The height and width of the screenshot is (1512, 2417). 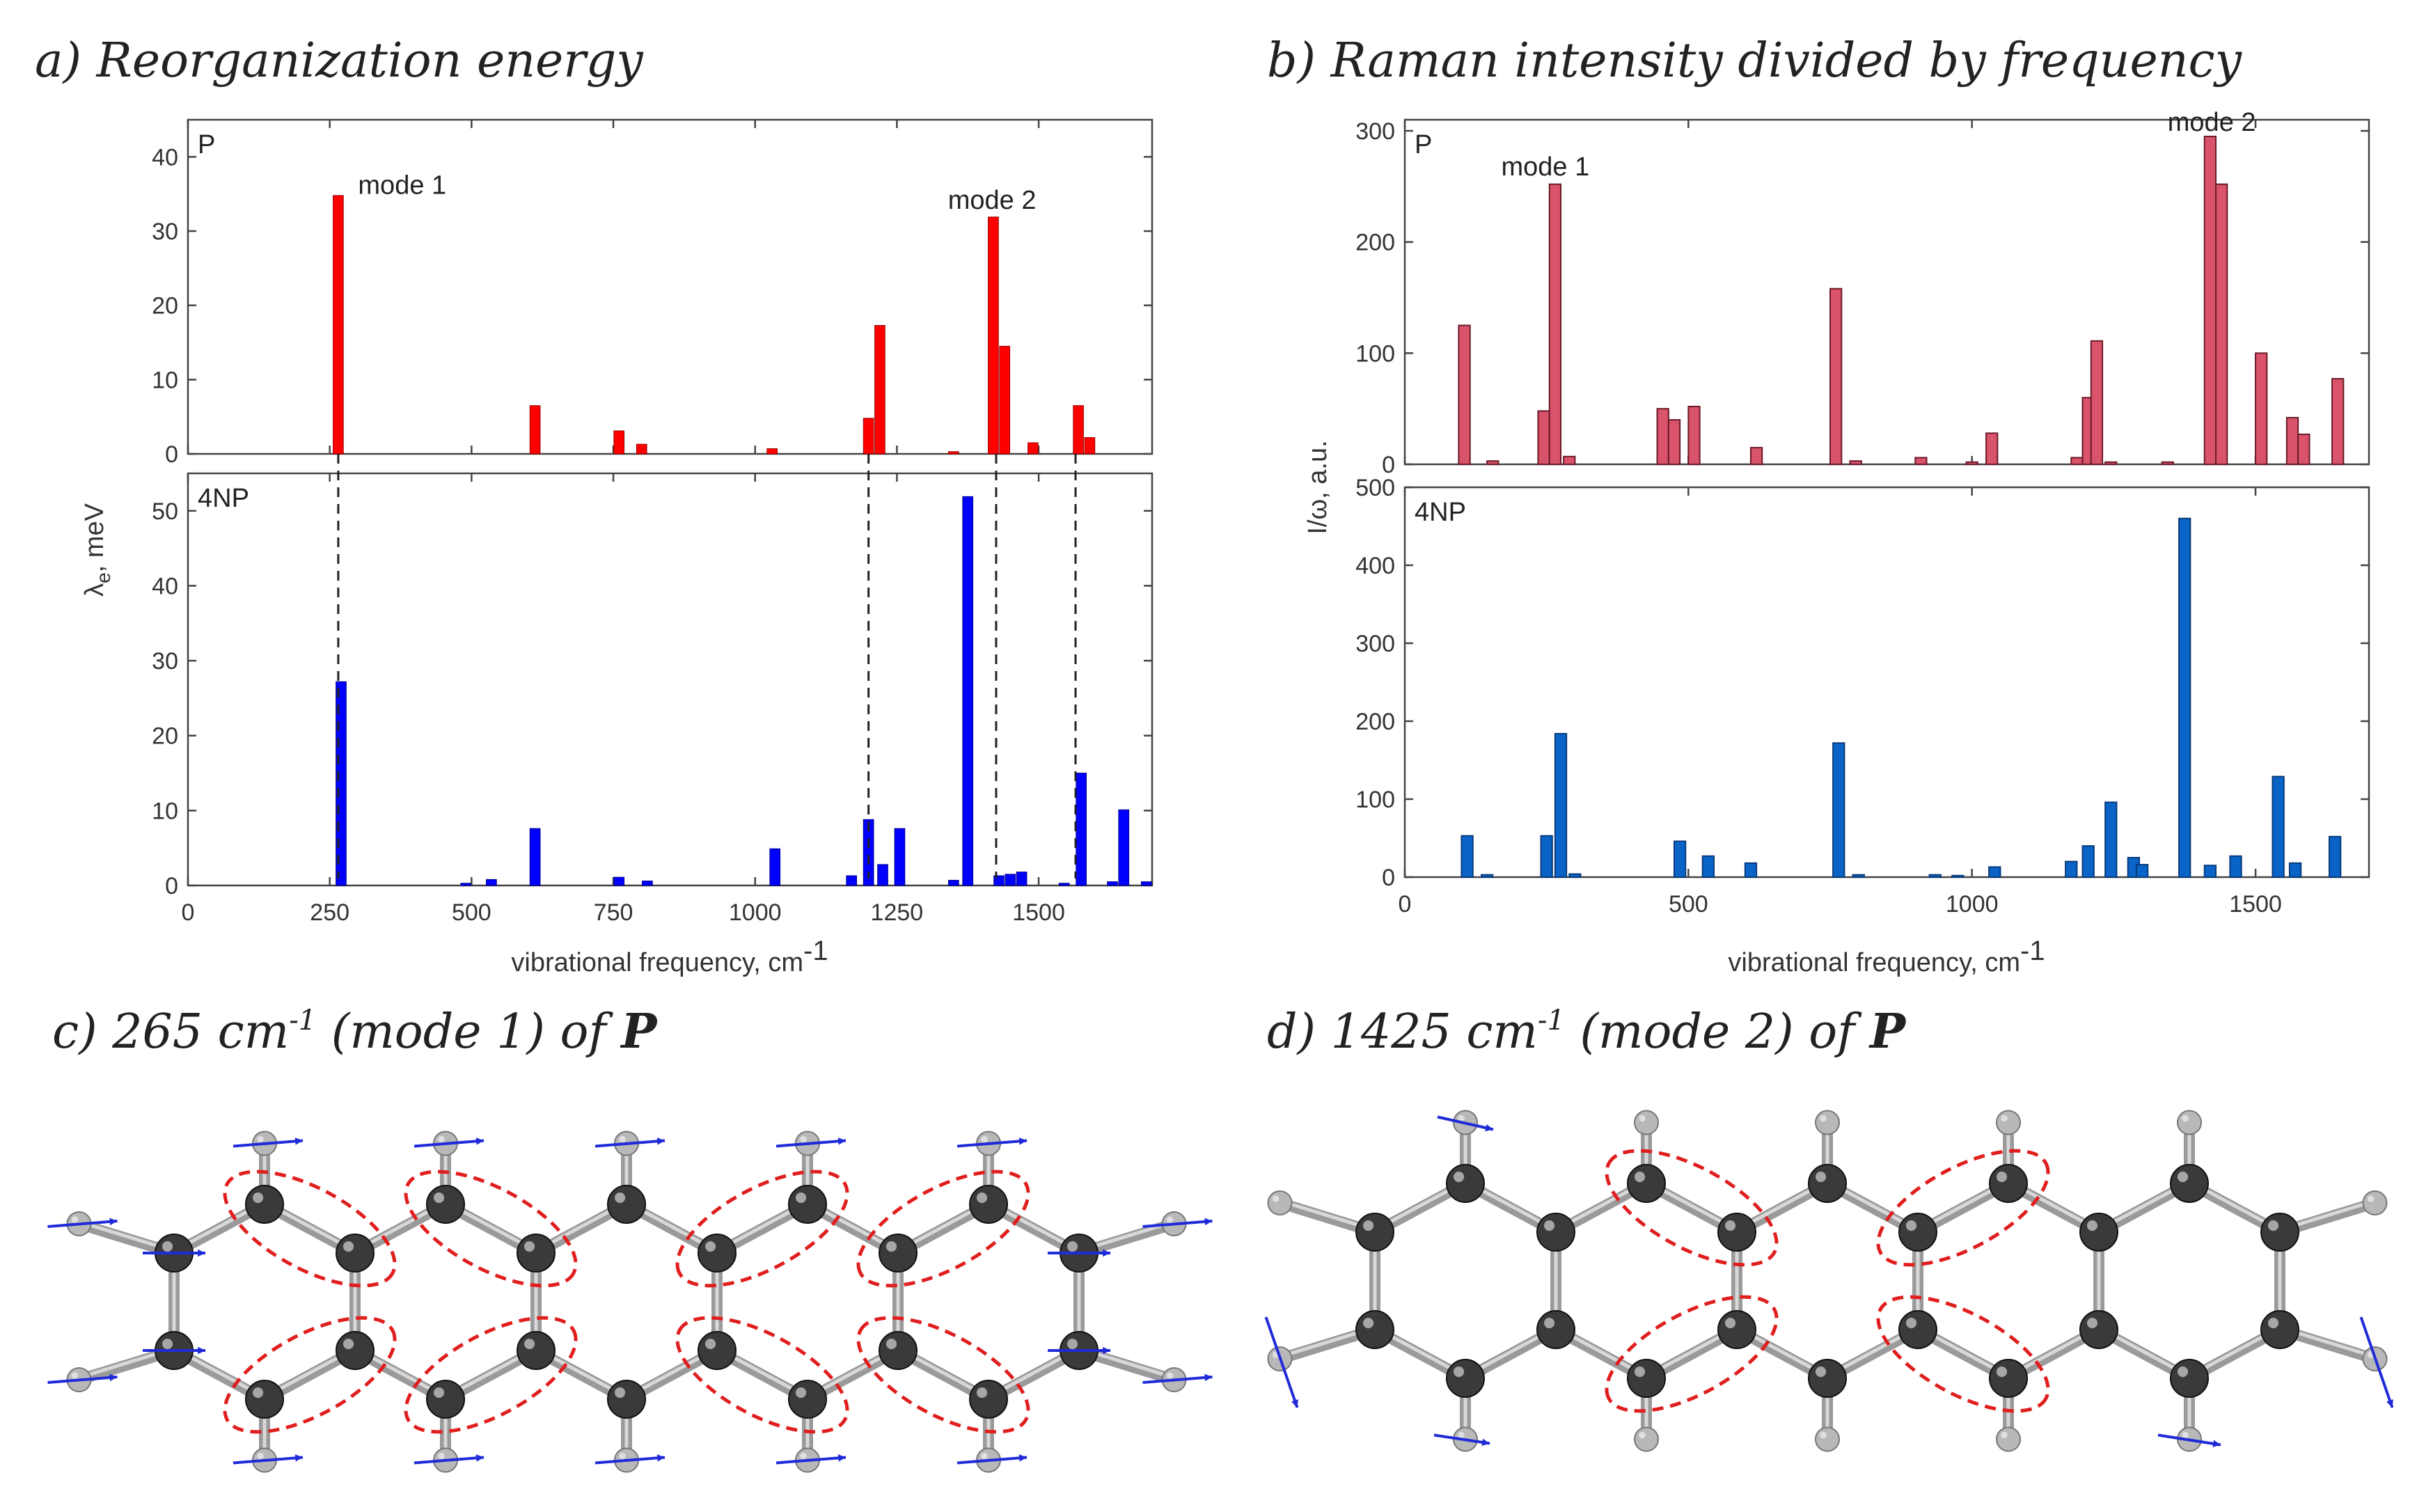 What do you see at coordinates (165, 736) in the screenshot?
I see `ytick-label: 20` at bounding box center [165, 736].